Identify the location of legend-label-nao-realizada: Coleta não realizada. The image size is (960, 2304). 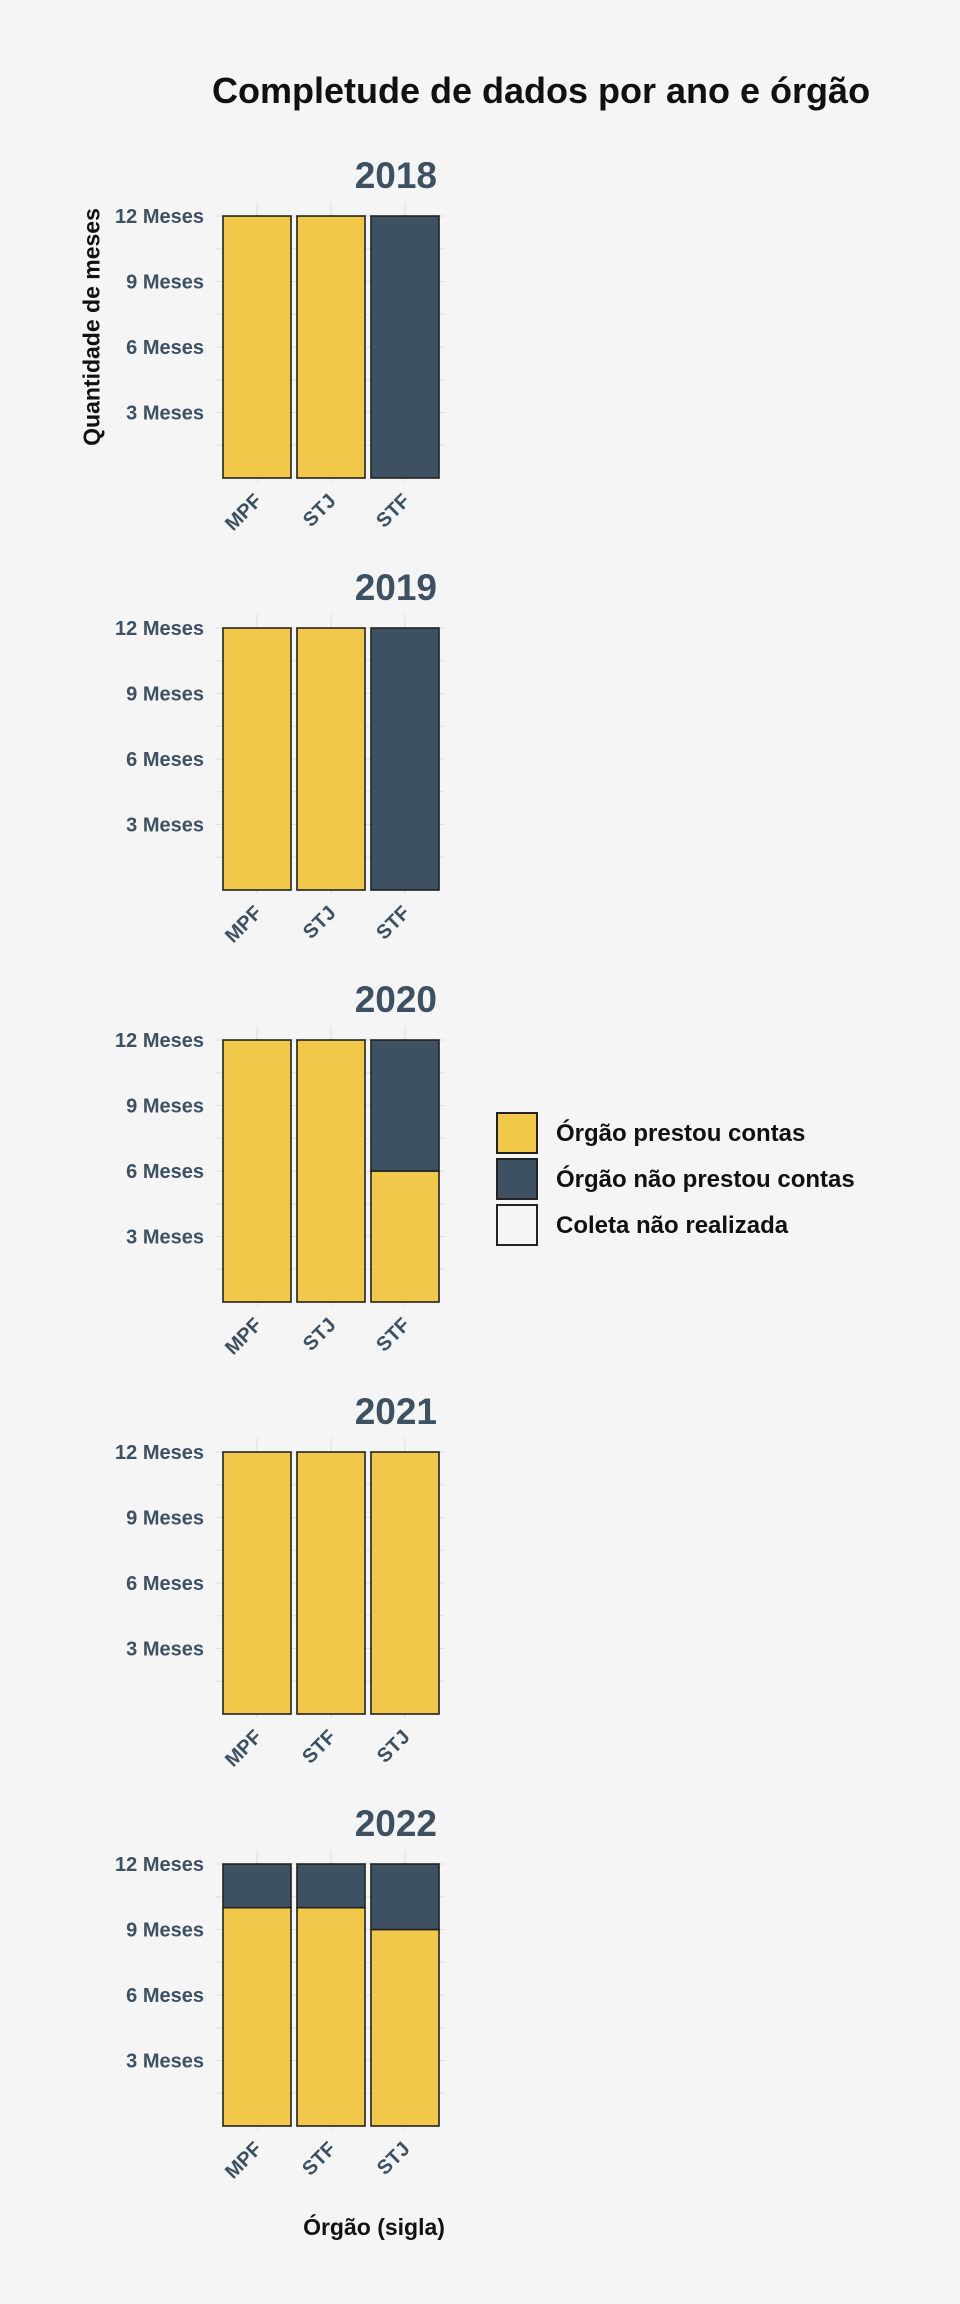
(672, 1225).